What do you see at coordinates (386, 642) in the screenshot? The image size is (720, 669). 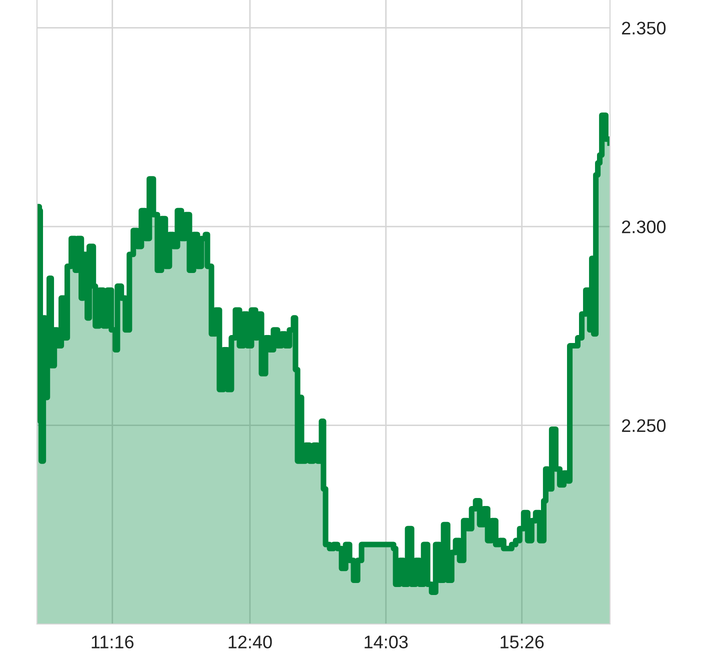 I see `x-tick-label: 14:03` at bounding box center [386, 642].